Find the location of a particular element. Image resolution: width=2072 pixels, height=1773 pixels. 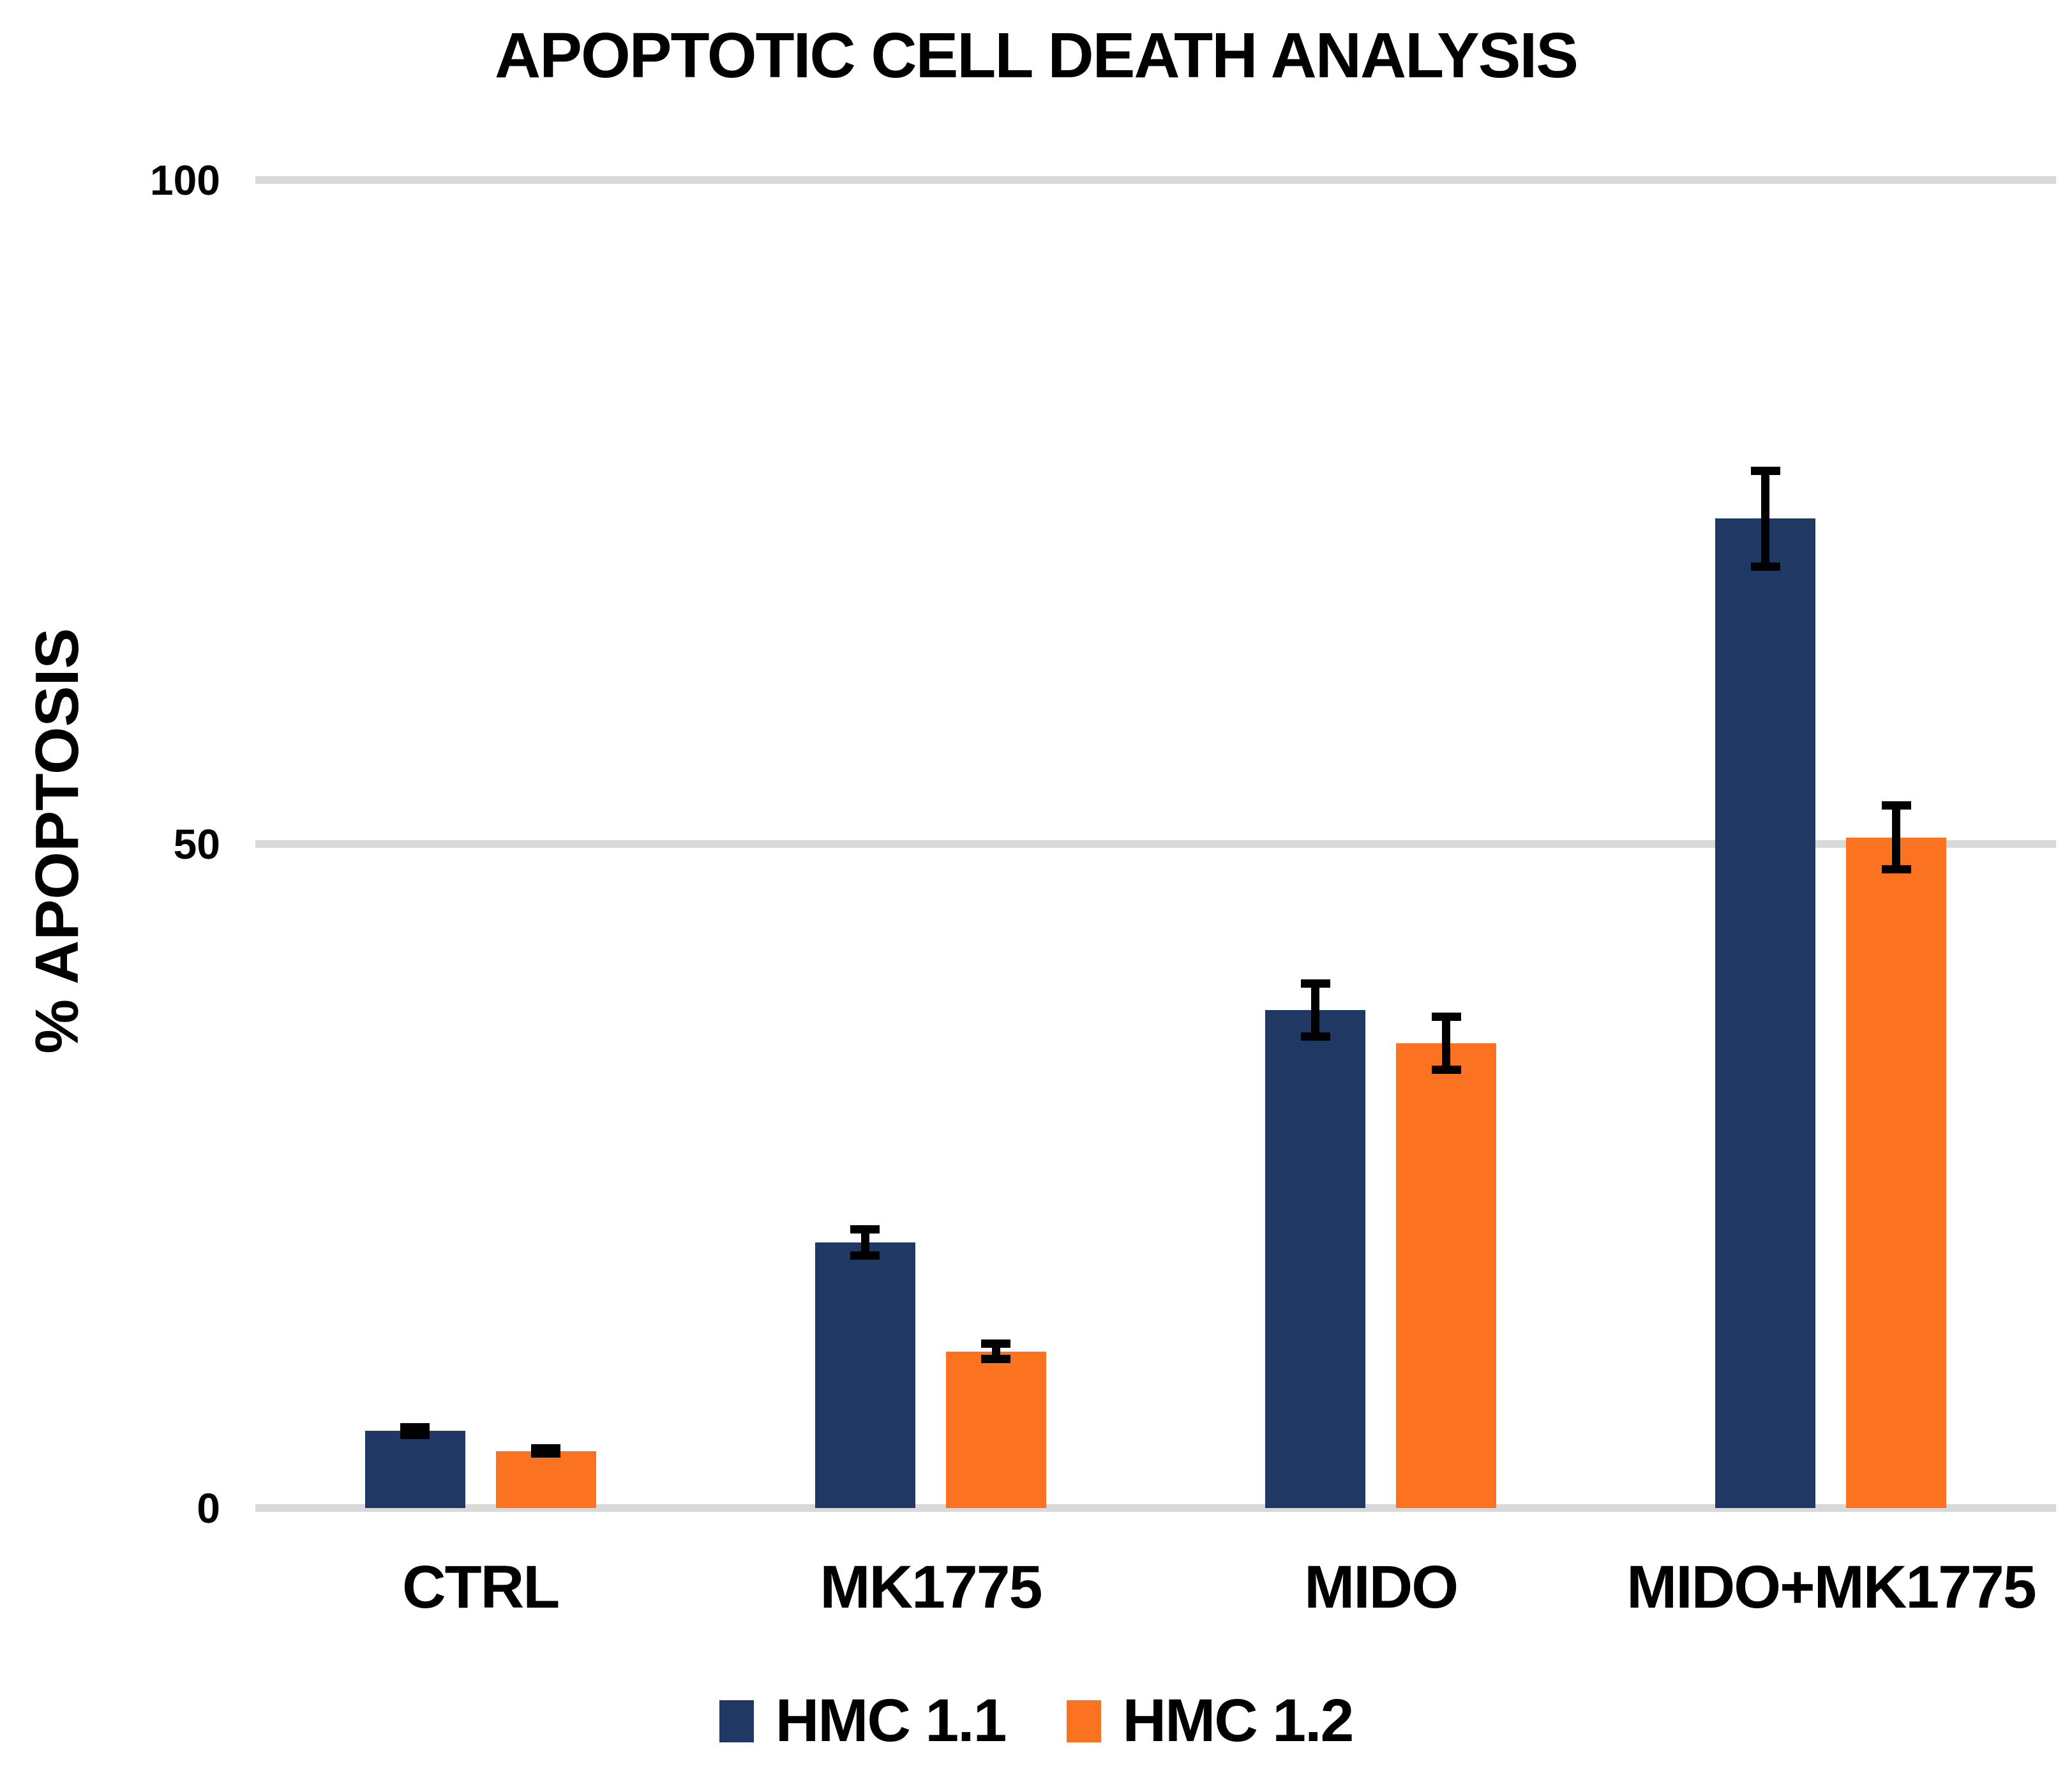

x-axis-label-MIDO+MK1775: MIDO+MK1775 is located at coordinates (1832, 1587).